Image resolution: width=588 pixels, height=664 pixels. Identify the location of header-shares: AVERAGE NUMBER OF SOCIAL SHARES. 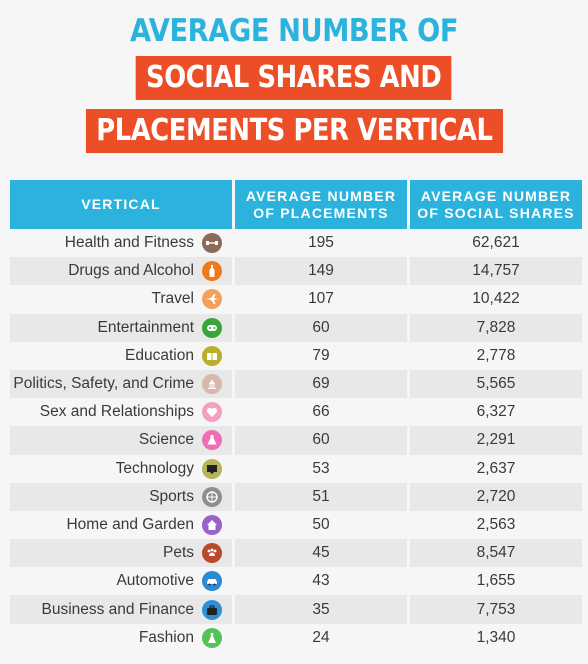
(496, 204).